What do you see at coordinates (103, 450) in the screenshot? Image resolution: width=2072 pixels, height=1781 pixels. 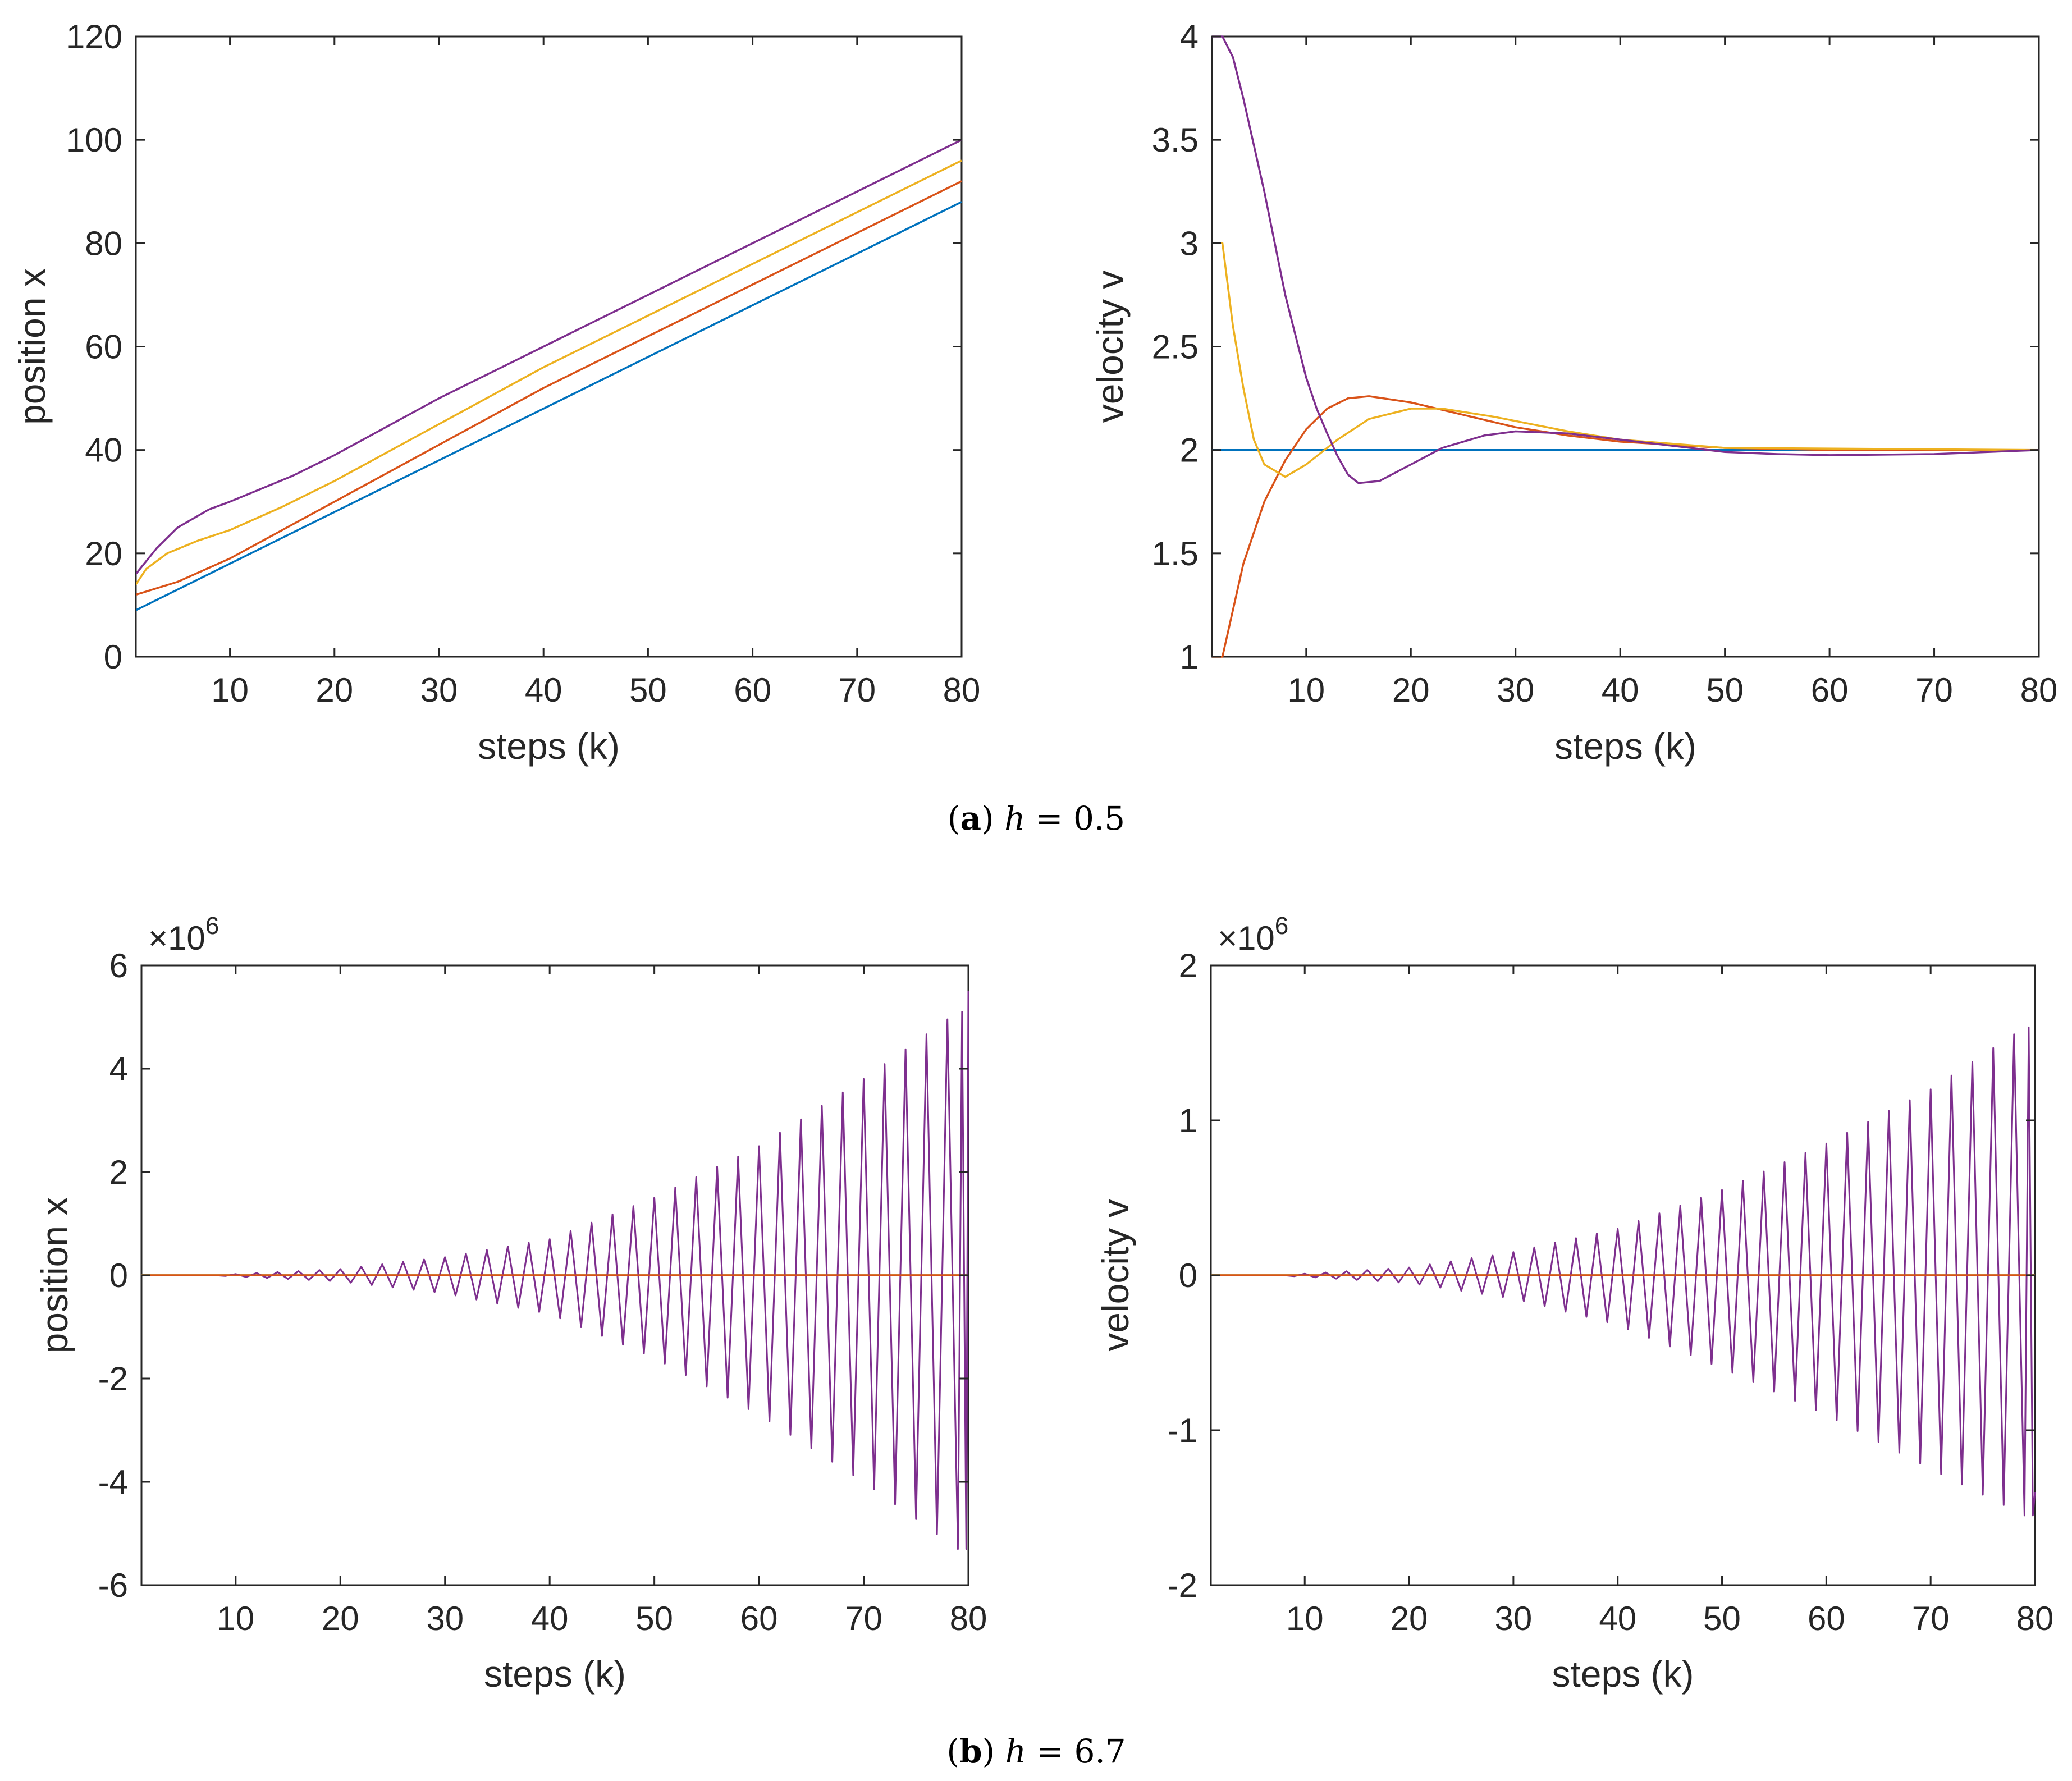 I see `y-tick-label: 40` at bounding box center [103, 450].